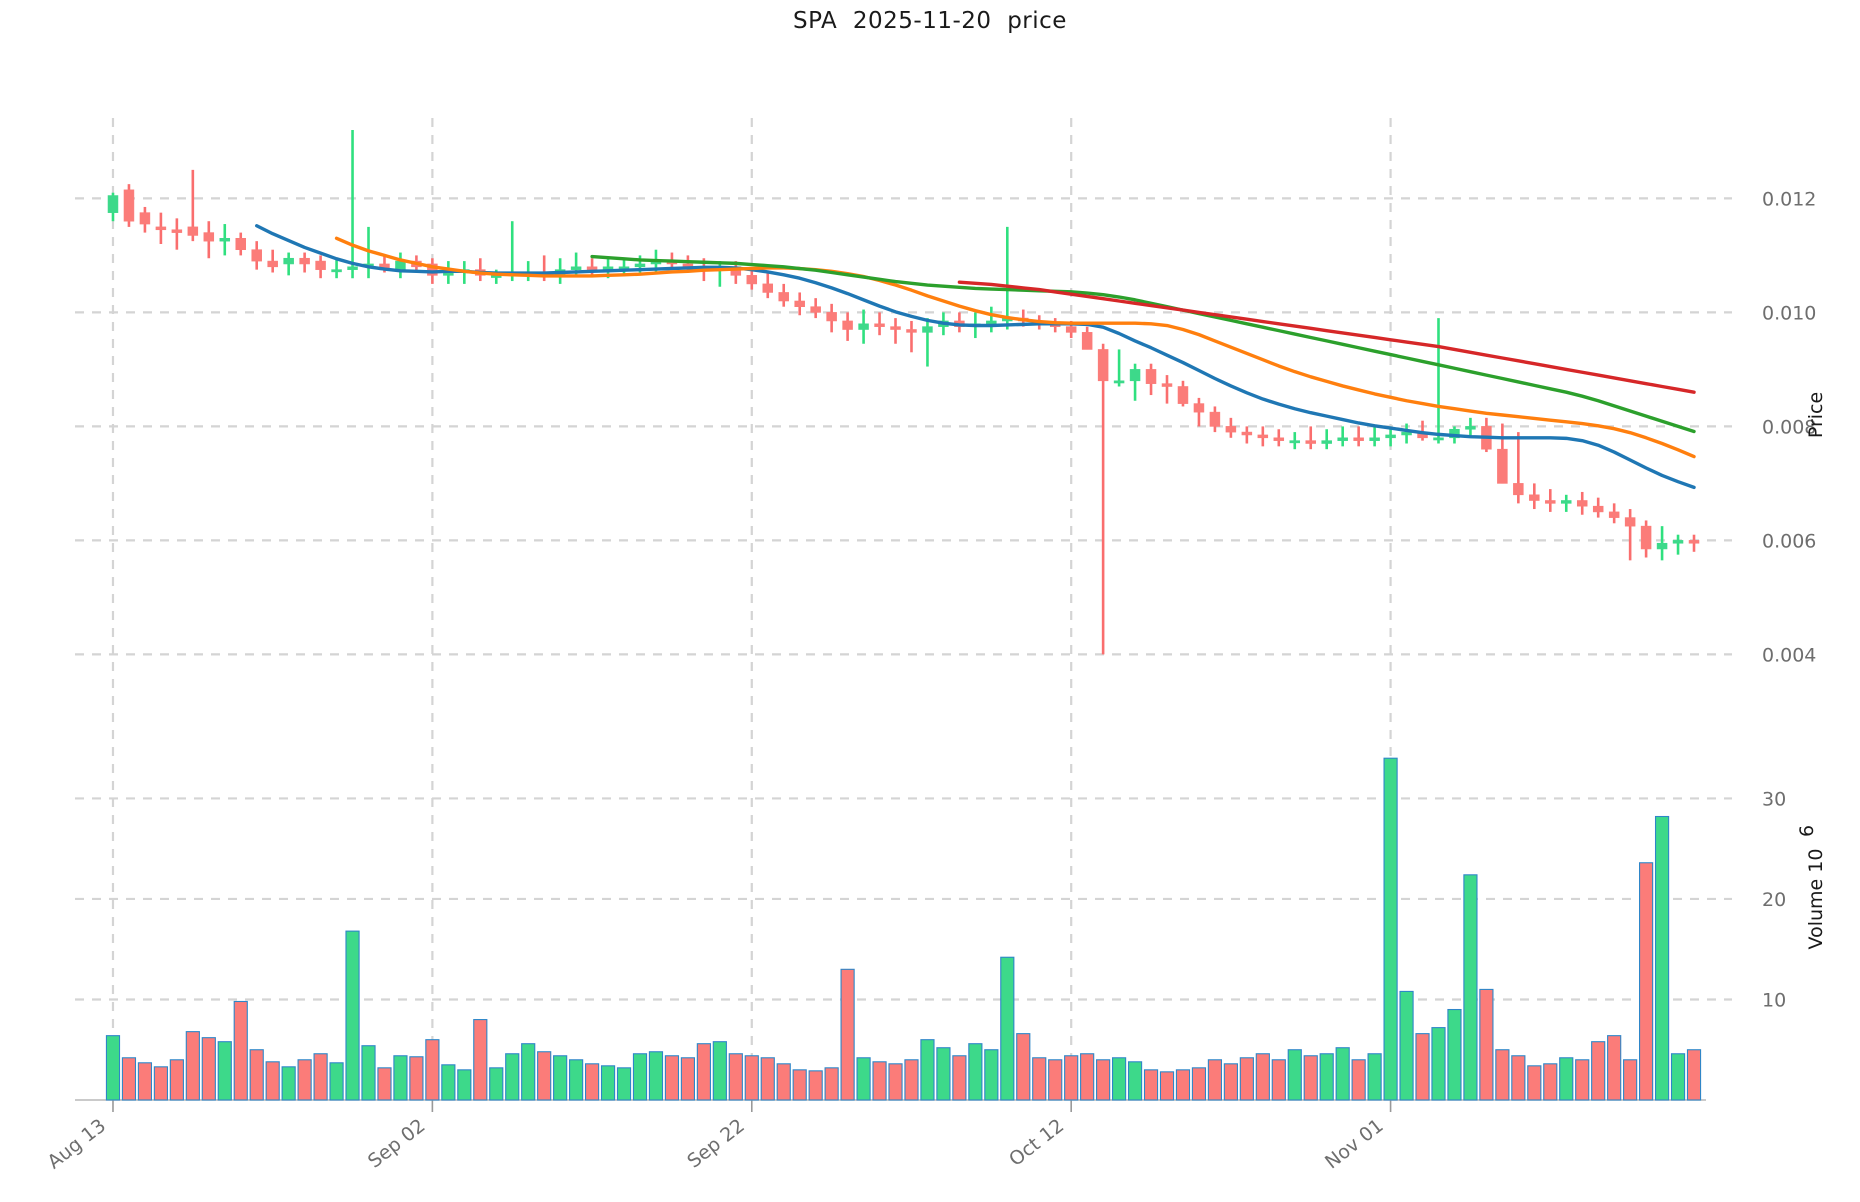  I want to click on svg-text: 6, so click(1807, 831).